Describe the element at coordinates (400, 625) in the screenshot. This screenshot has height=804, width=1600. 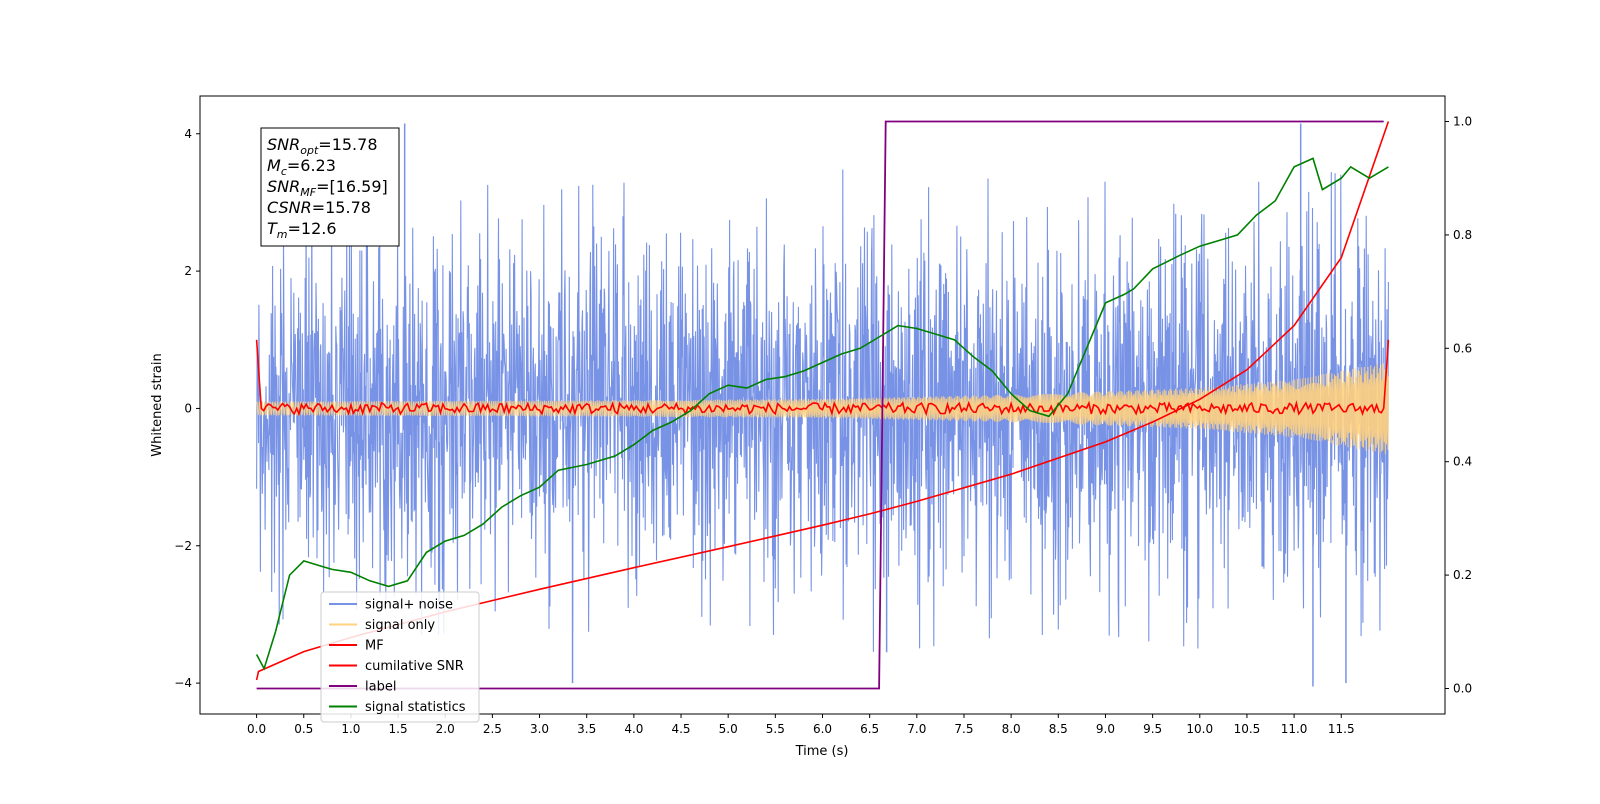
I see `legend-label: signal only` at that location.